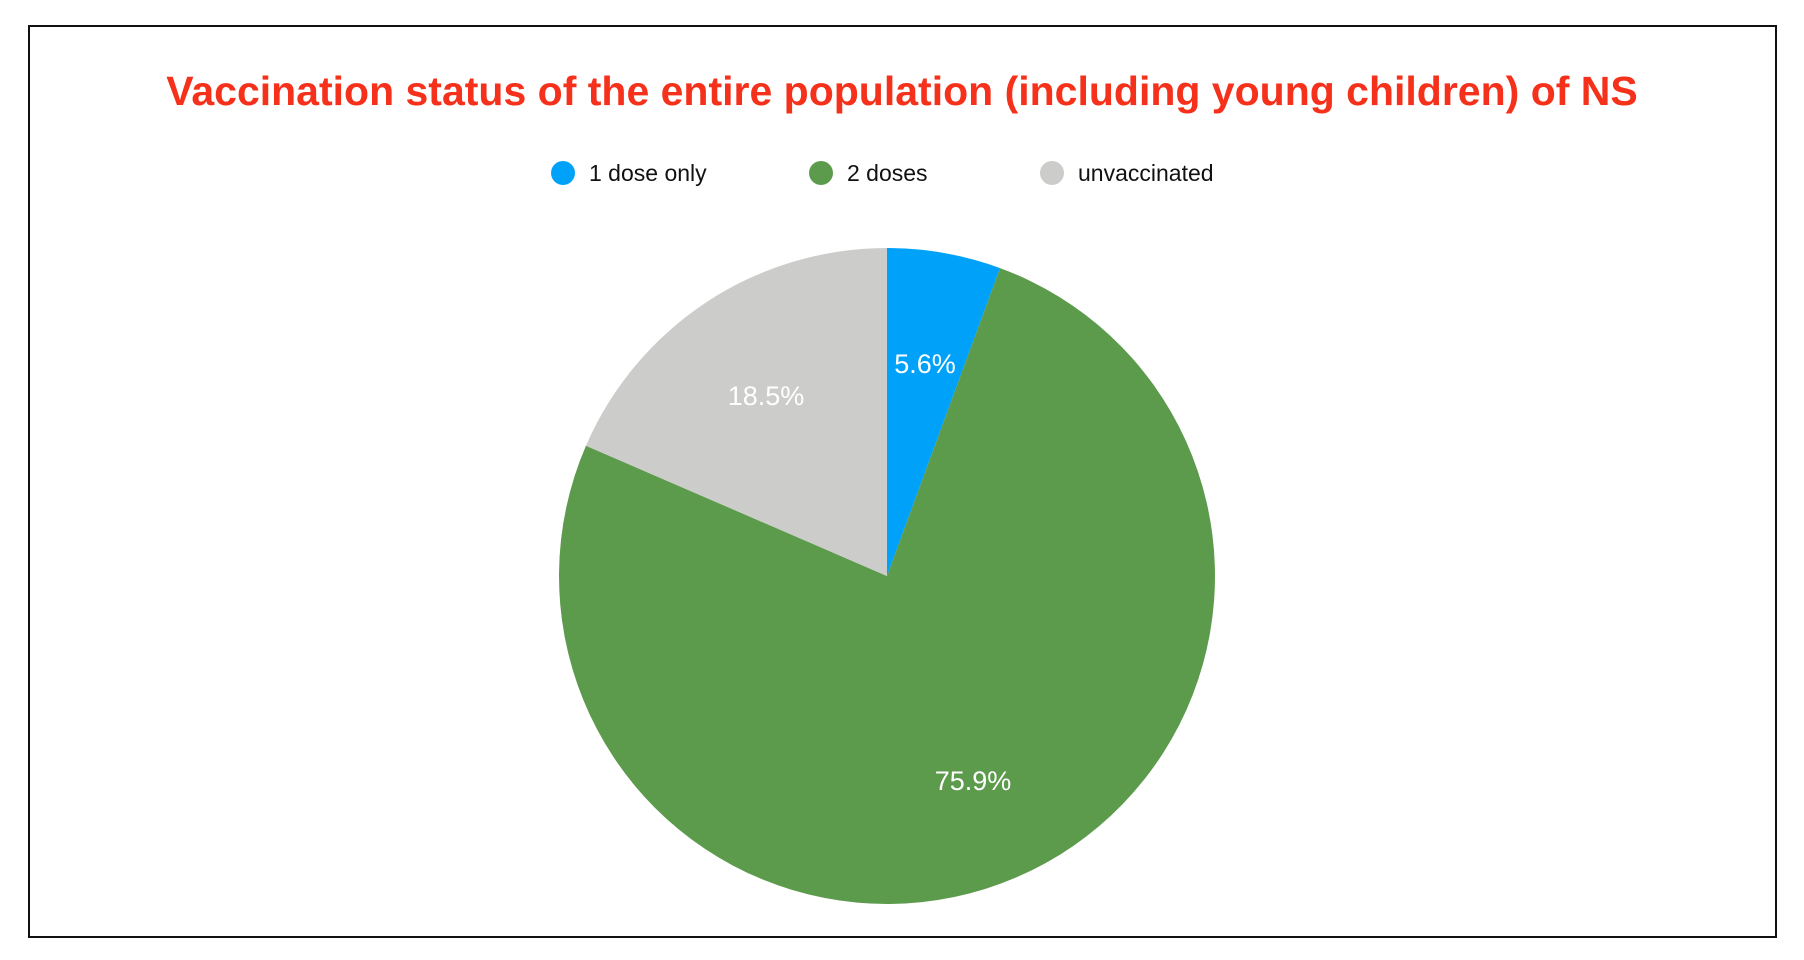 This screenshot has width=1804, height=960. I want to click on legend-item-2-doses: 2 doses, so click(868, 173).